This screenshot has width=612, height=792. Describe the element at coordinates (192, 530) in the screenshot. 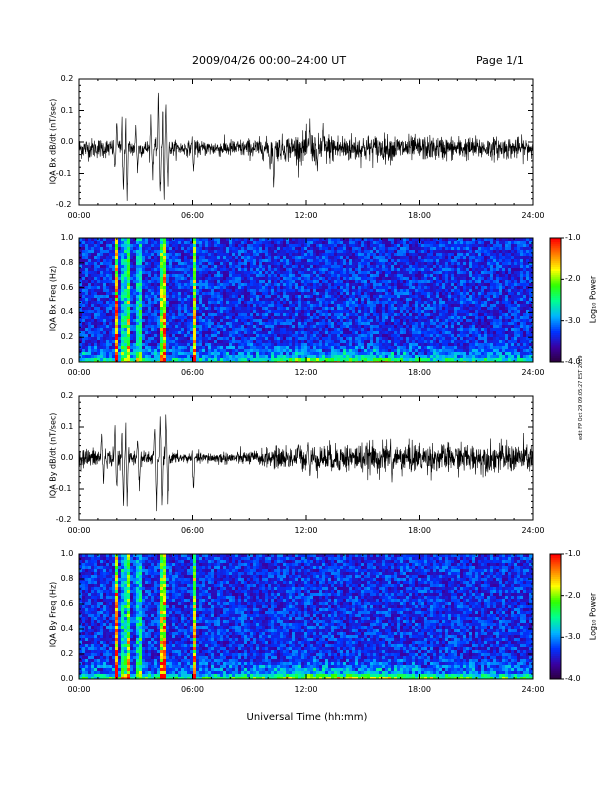

I see `x-tick-label: 06:00` at that location.